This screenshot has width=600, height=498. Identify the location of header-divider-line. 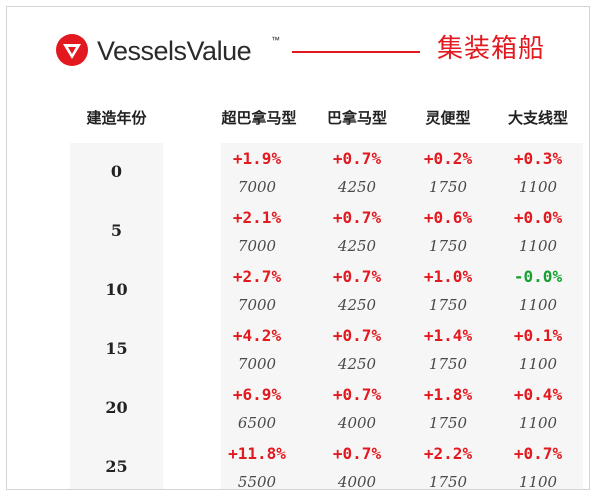
(356, 52).